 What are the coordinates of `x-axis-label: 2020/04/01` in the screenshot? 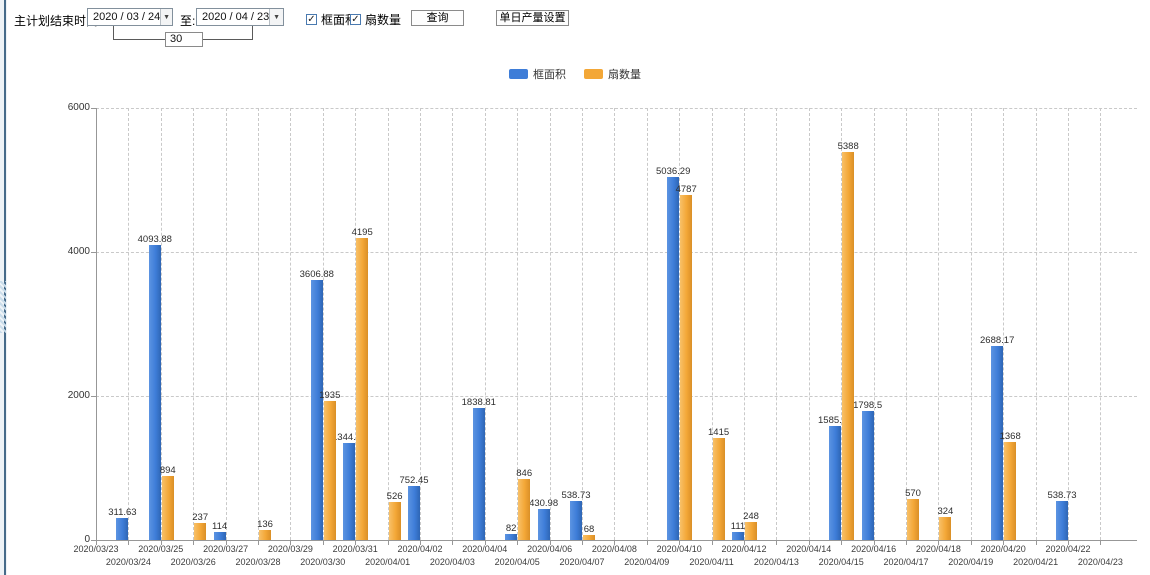 It's located at (388, 562).